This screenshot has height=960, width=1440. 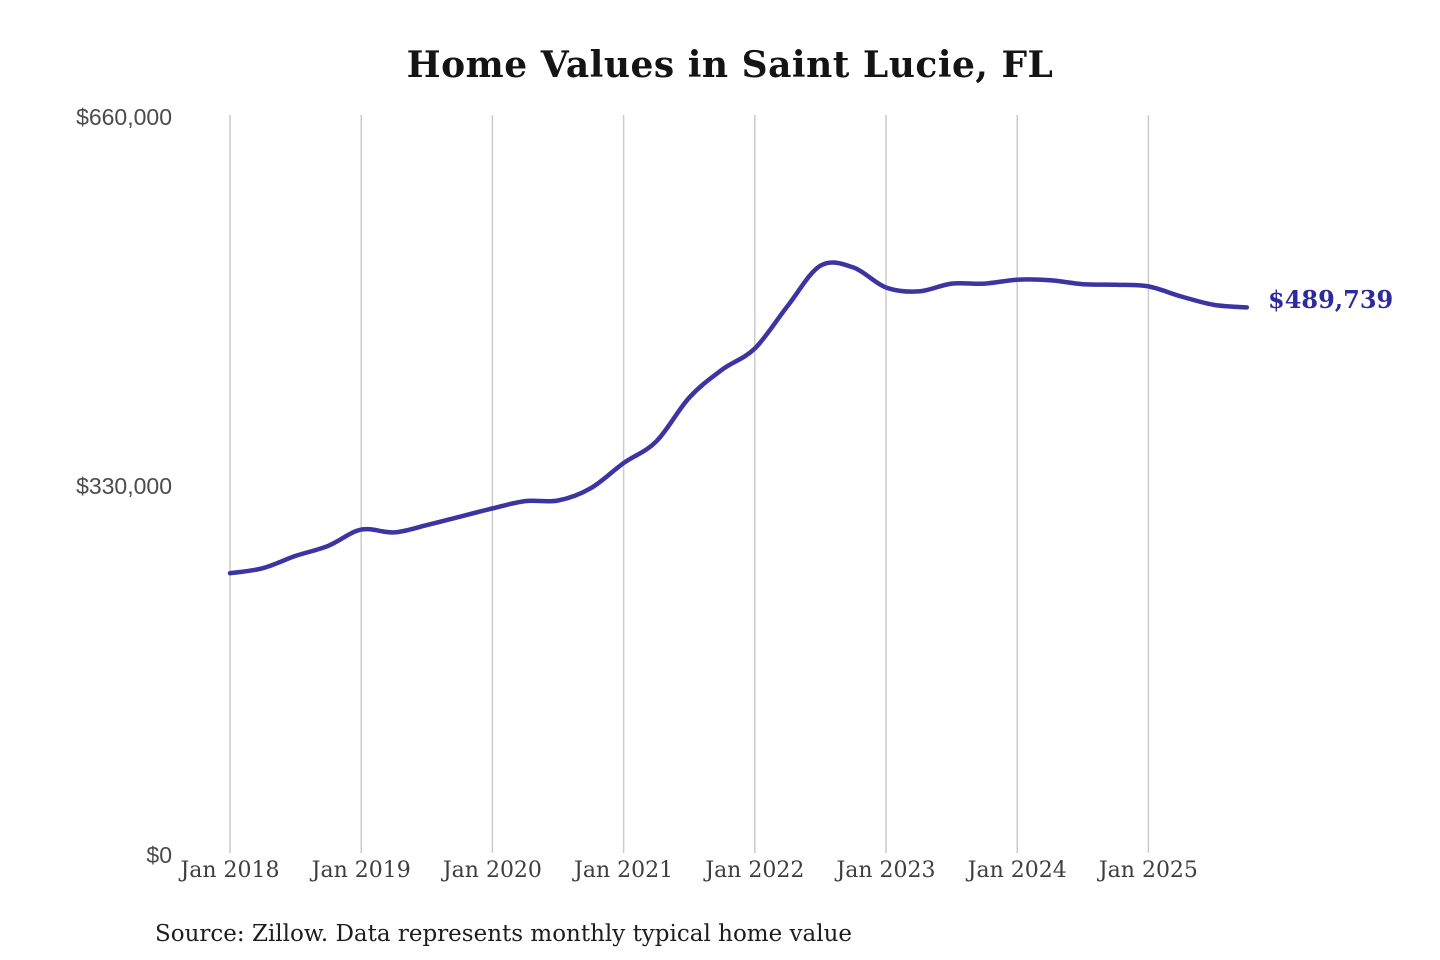 I want to click on x-axis-tick-jan-2024: Jan 2024, so click(x=1017, y=870).